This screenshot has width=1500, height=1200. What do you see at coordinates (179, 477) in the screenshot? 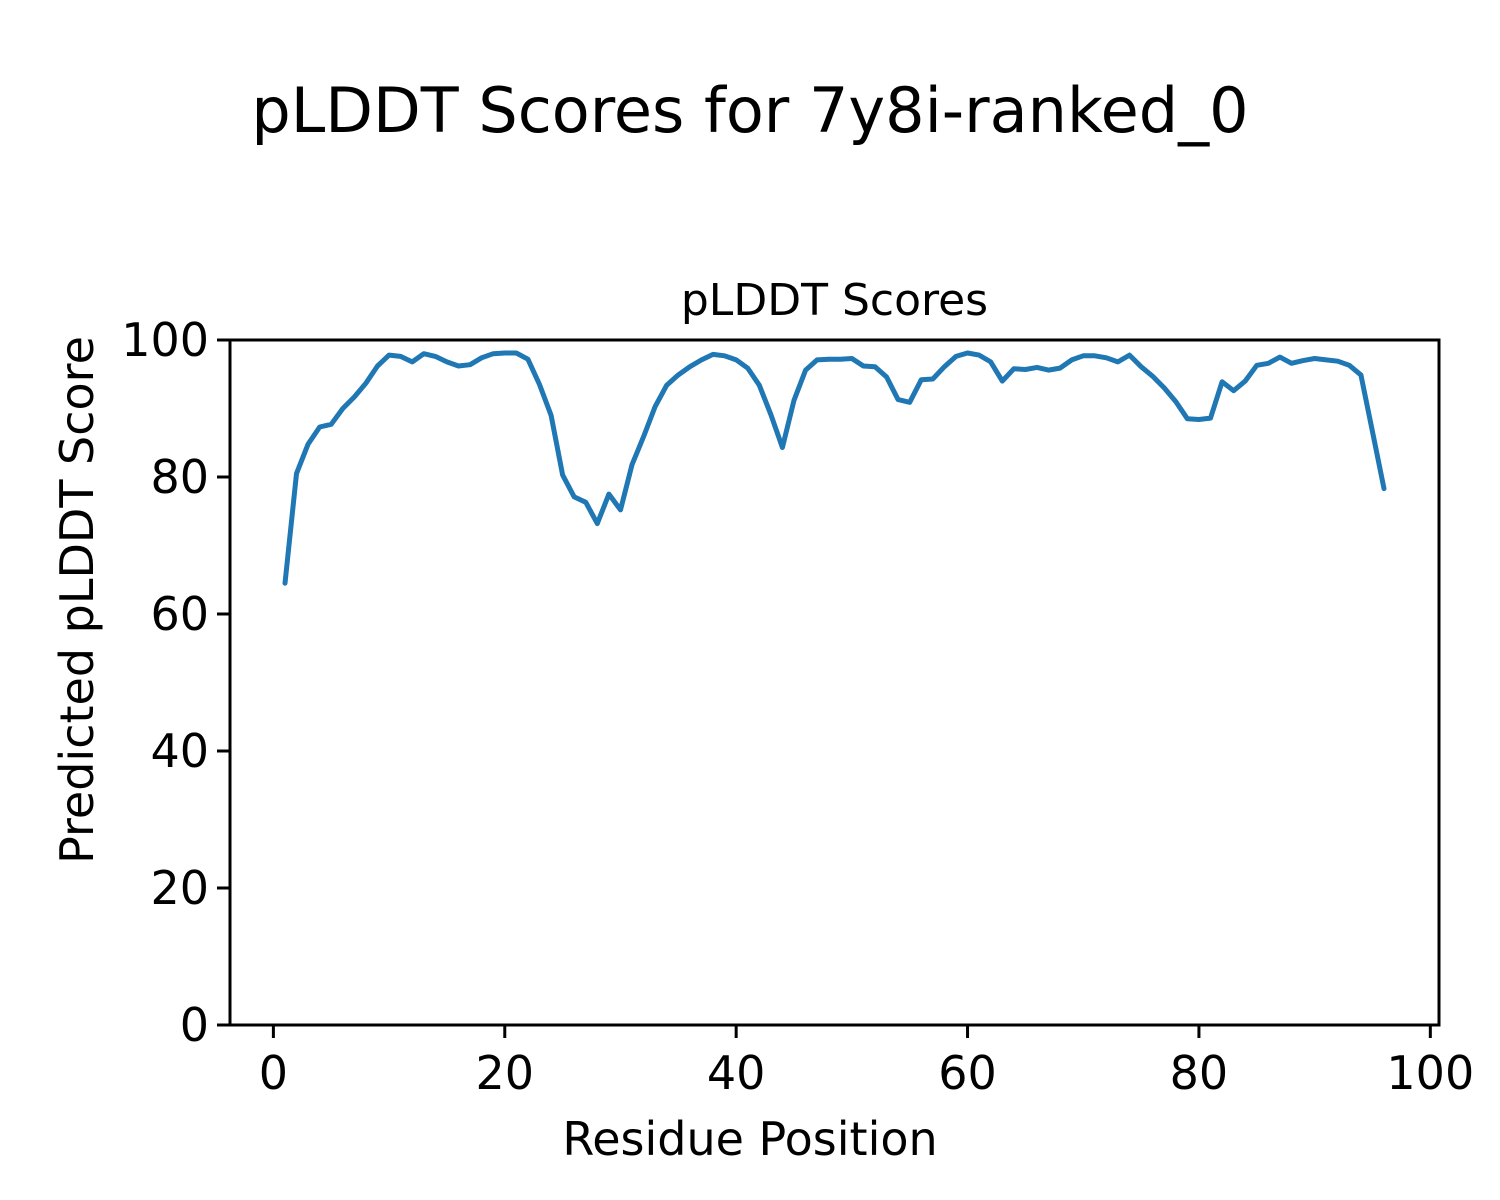
I see `y-tick-label: 80` at bounding box center [179, 477].